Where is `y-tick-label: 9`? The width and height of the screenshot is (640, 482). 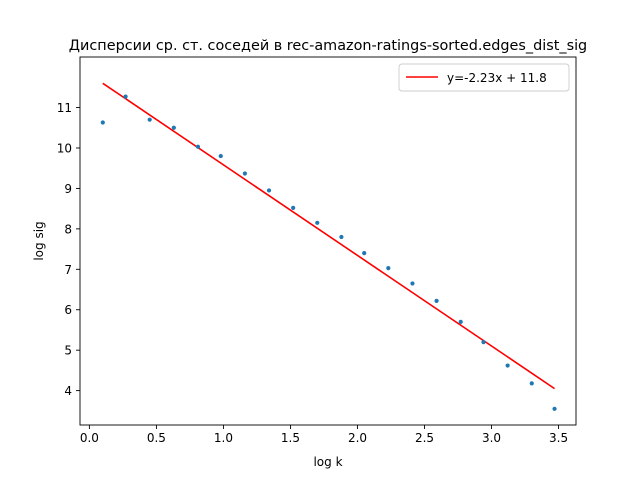 y-tick-label: 9 is located at coordinates (68, 189).